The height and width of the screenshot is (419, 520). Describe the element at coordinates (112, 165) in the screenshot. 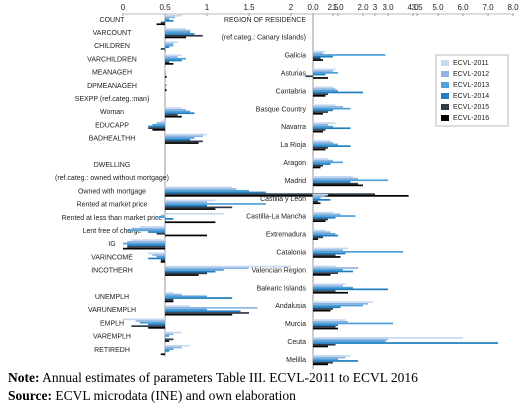

I see `category-label: DWELLING` at that location.